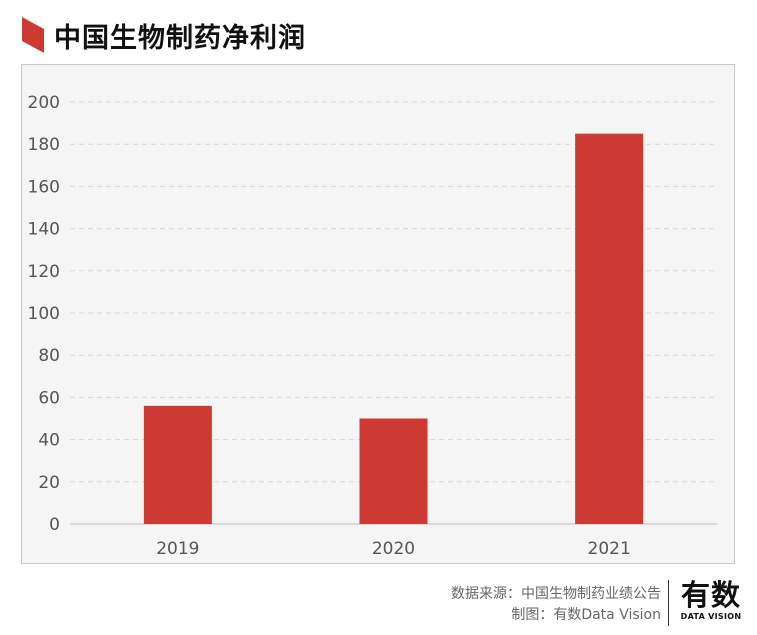 The image size is (757, 635). What do you see at coordinates (556, 605) in the screenshot?
I see `chart-footer: 数据来源：中国生物制药业绩公告 制图：有数Data Vision` at bounding box center [556, 605].